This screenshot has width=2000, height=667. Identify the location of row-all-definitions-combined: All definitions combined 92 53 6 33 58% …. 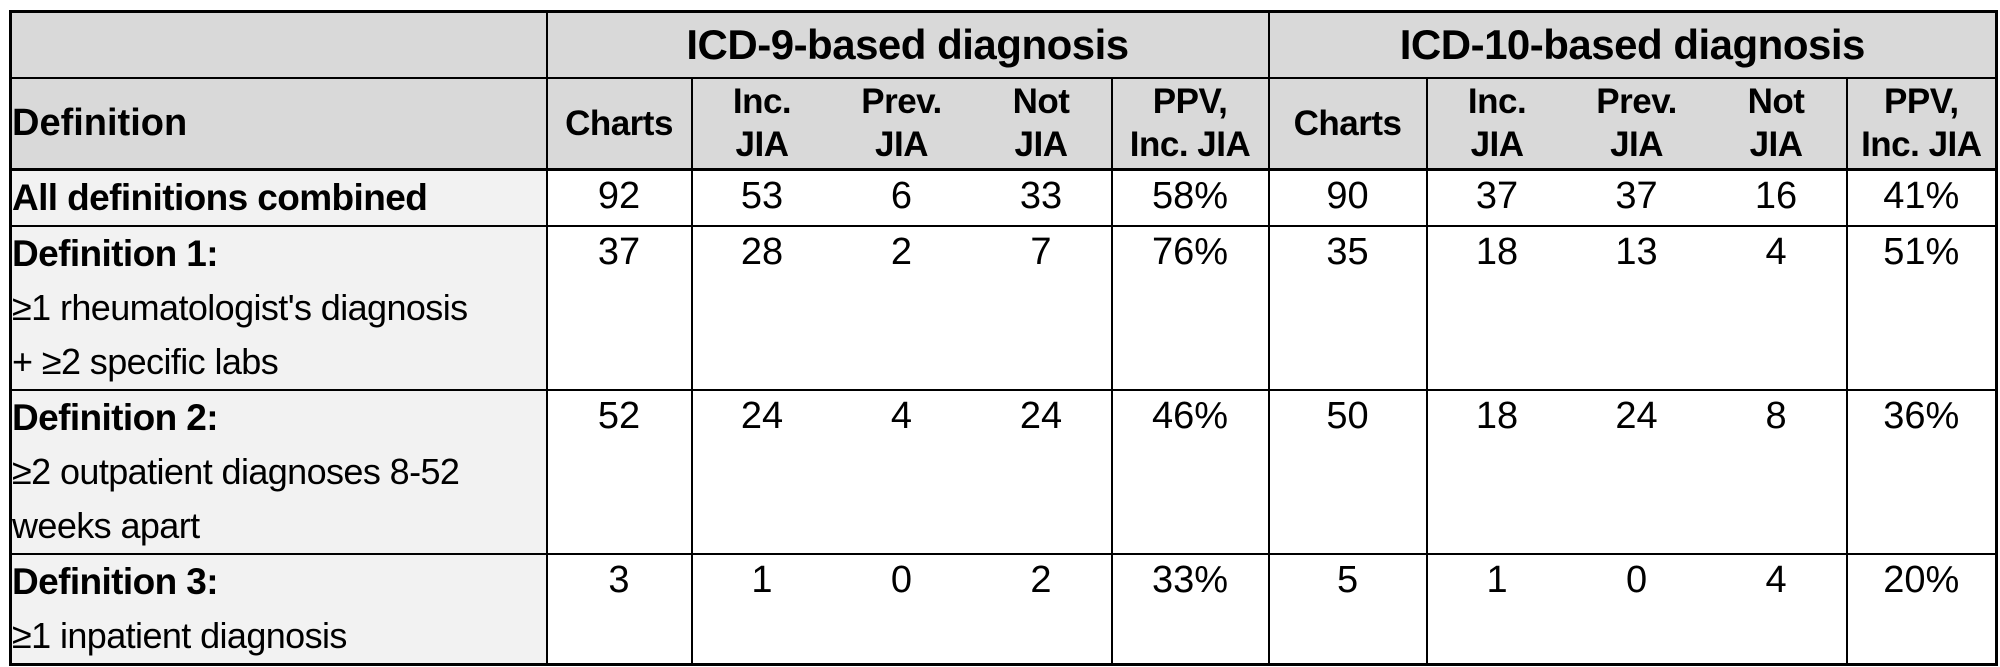
(1003, 197).